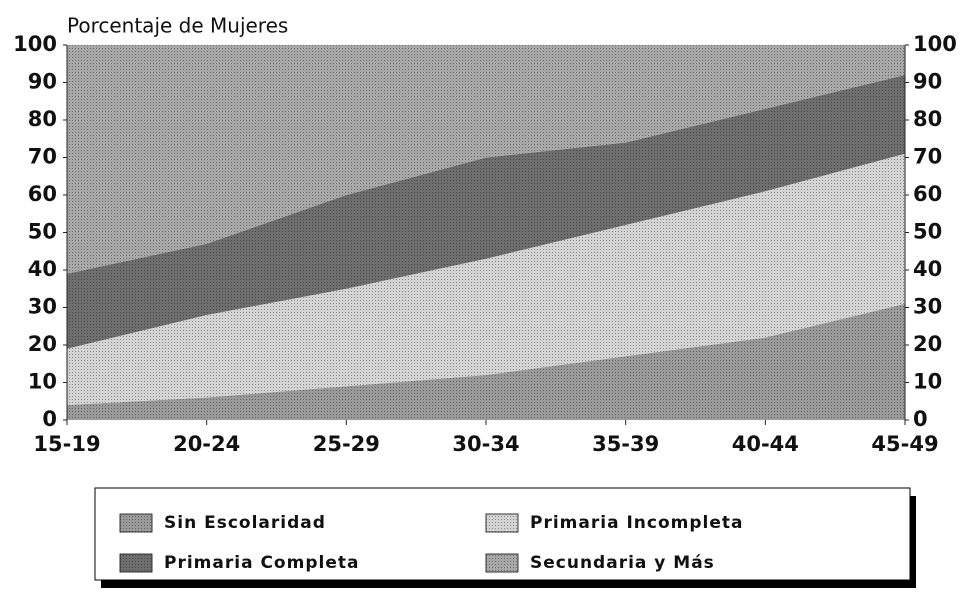 Image resolution: width=965 pixels, height=594 pixels. What do you see at coordinates (177, 26) in the screenshot?
I see `chart-title: Porcentaje de Mujeres` at bounding box center [177, 26].